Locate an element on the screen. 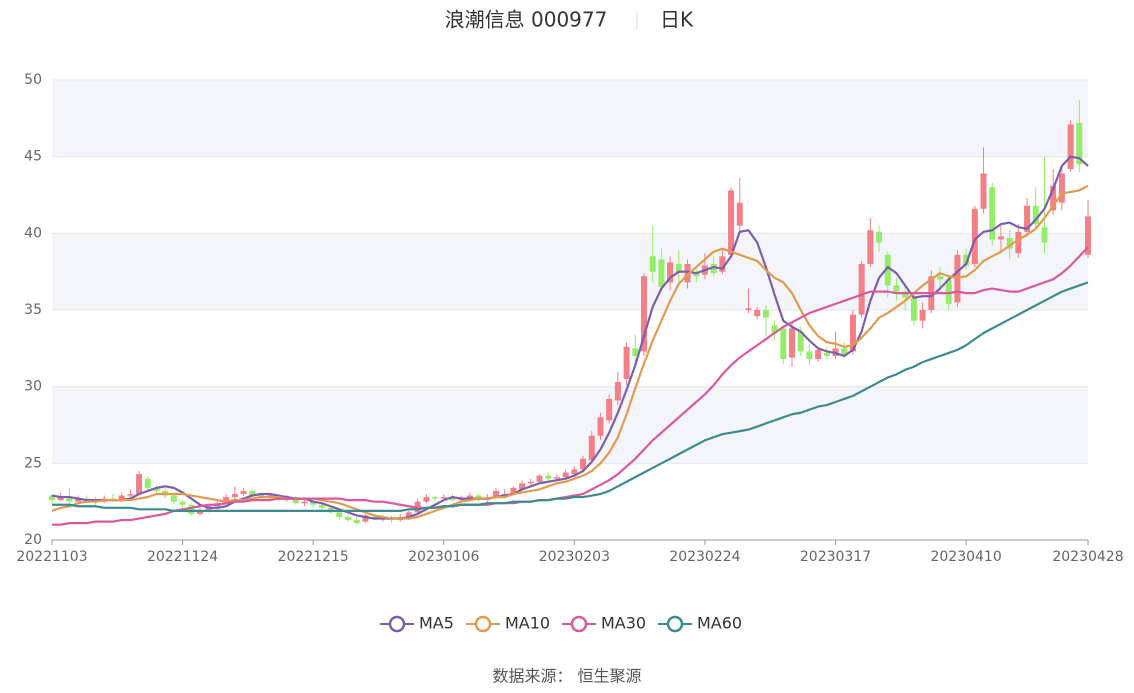  chart-period: 日K is located at coordinates (677, 20).